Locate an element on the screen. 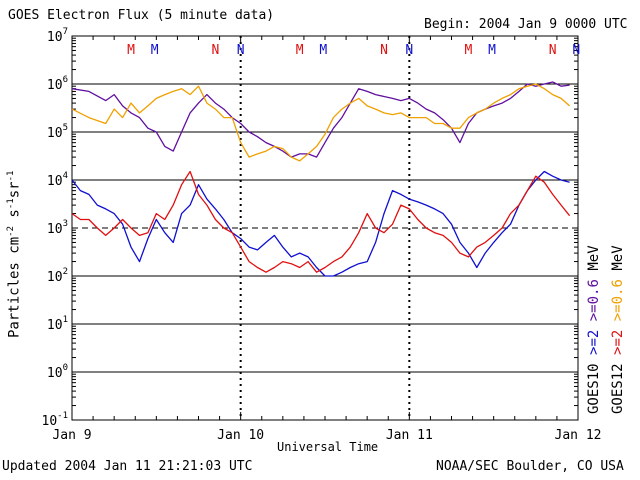 This screenshot has height=480, width=640. x-tick-label: Jan 11 is located at coordinates (409, 435).